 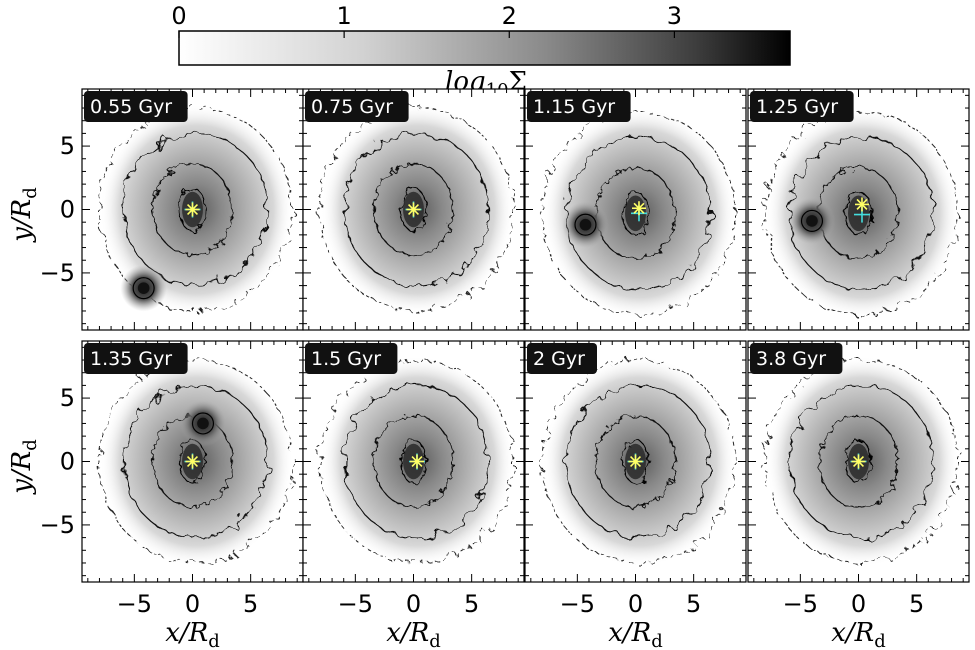 I want to click on y-axis-label: y/Rd, so click(x=24, y=467).